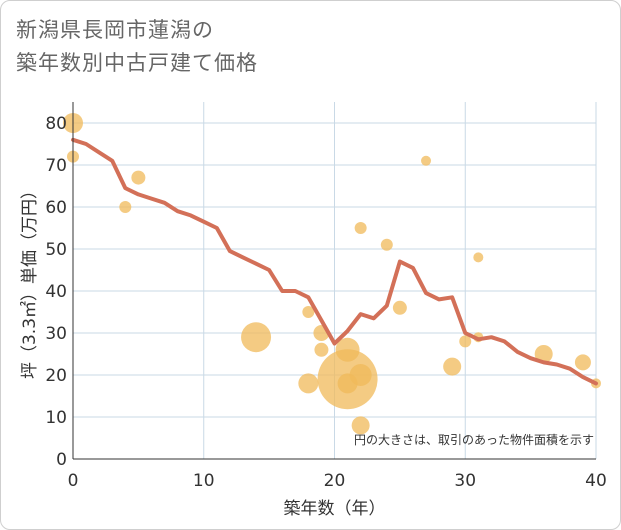  What do you see at coordinates (335, 481) in the screenshot?
I see `x-tick-label: 20` at bounding box center [335, 481].